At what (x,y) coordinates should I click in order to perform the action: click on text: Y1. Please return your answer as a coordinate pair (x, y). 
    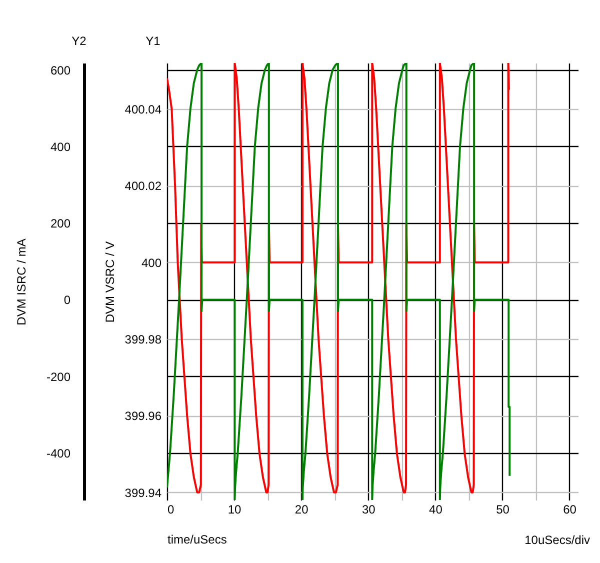
    Looking at the image, I should click on (153, 41).